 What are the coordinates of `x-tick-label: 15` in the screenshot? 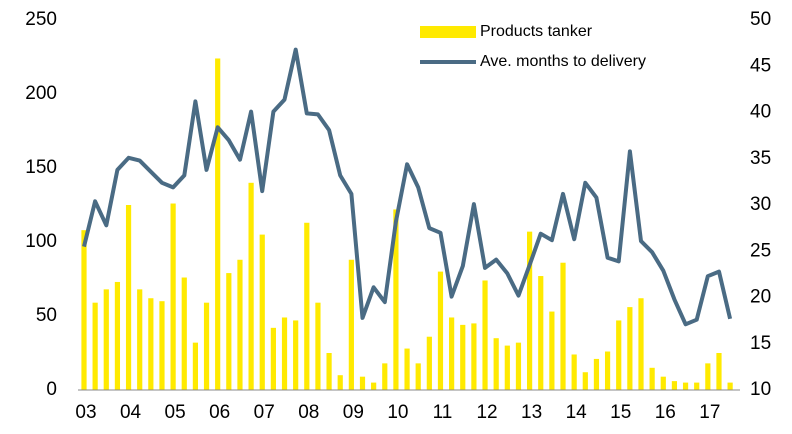 It's located at (620, 412).